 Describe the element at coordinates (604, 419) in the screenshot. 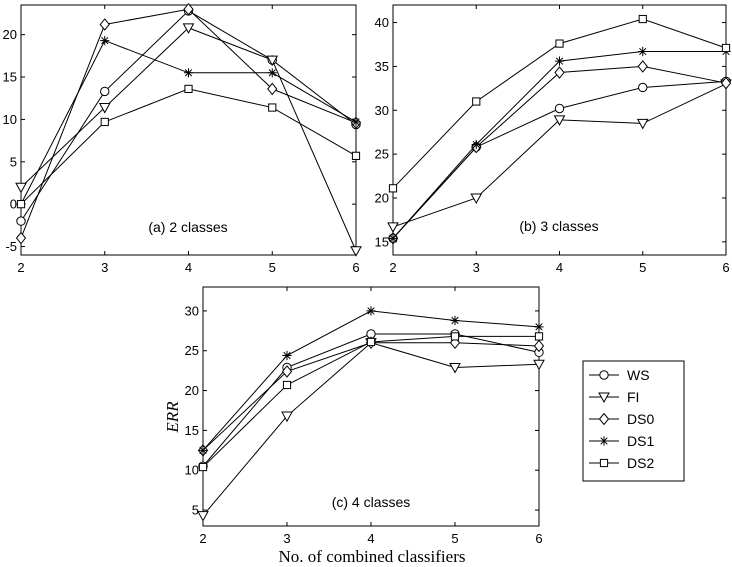

I see `legend-marker-ds0` at that location.